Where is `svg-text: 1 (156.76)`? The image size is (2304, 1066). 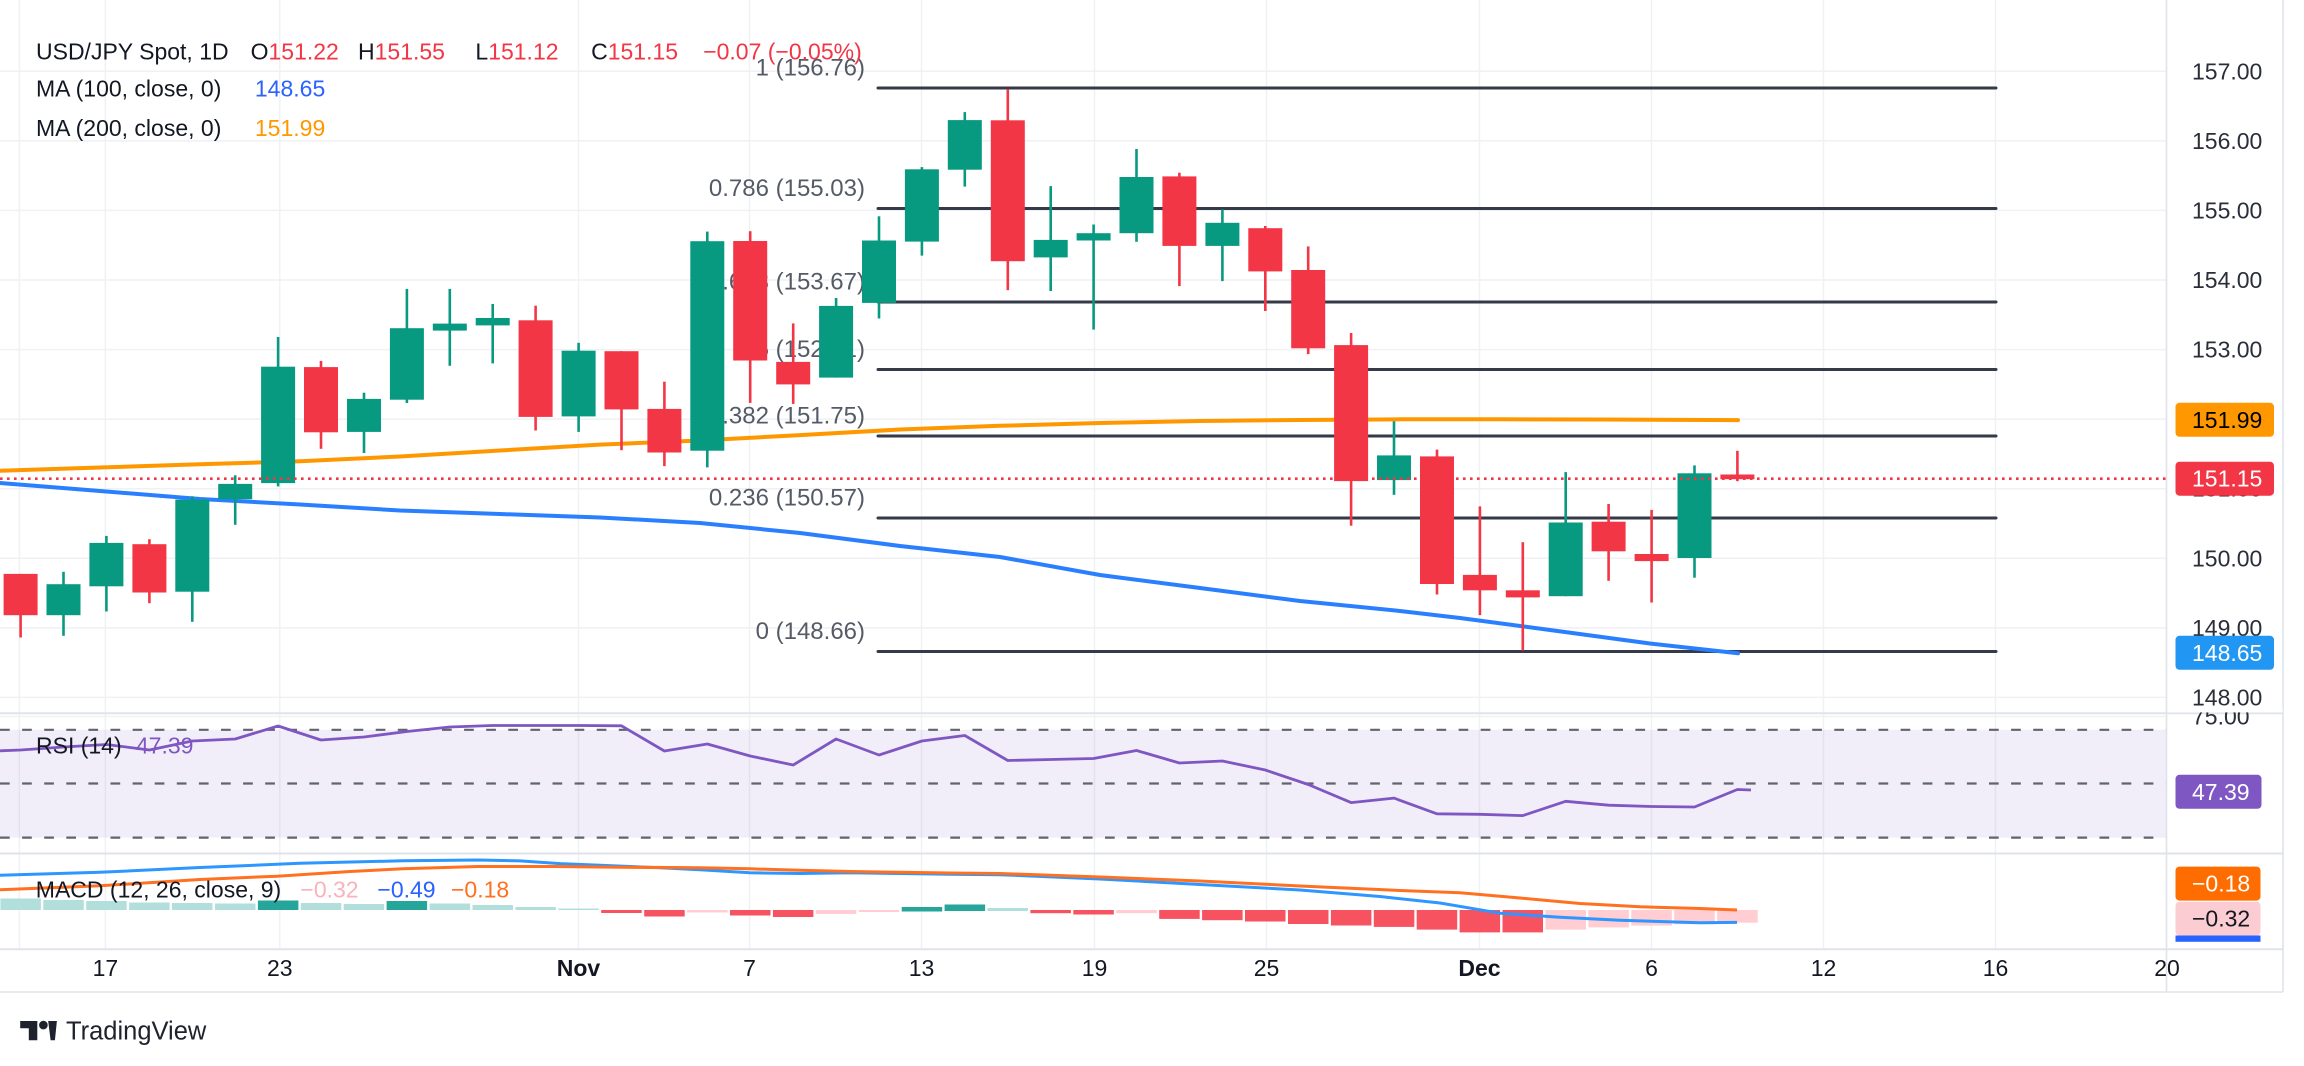 svg-text: 1 (156.76) is located at coordinates (810, 68).